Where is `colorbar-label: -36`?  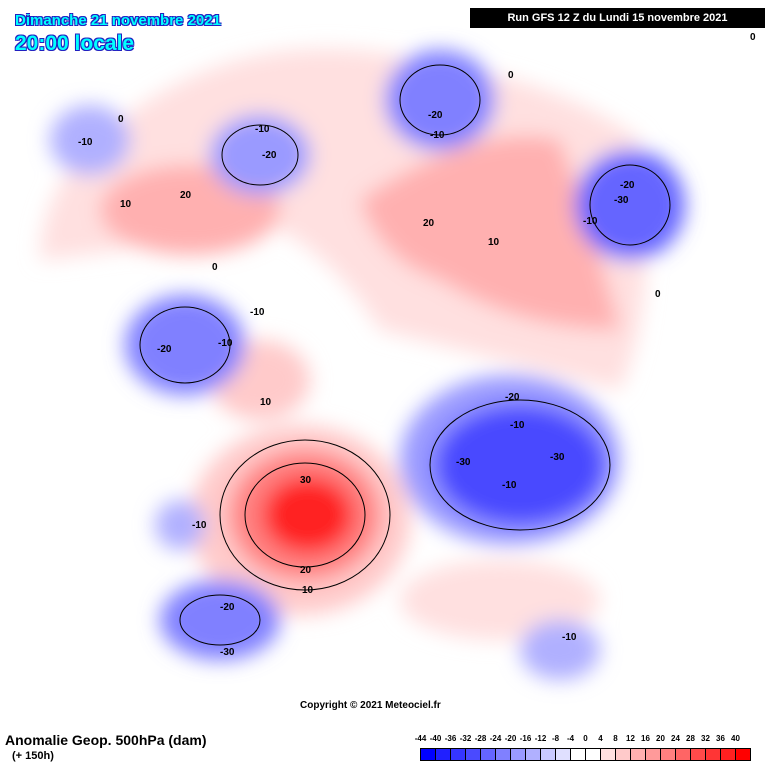 colorbar-label: -36 is located at coordinates (450, 738).